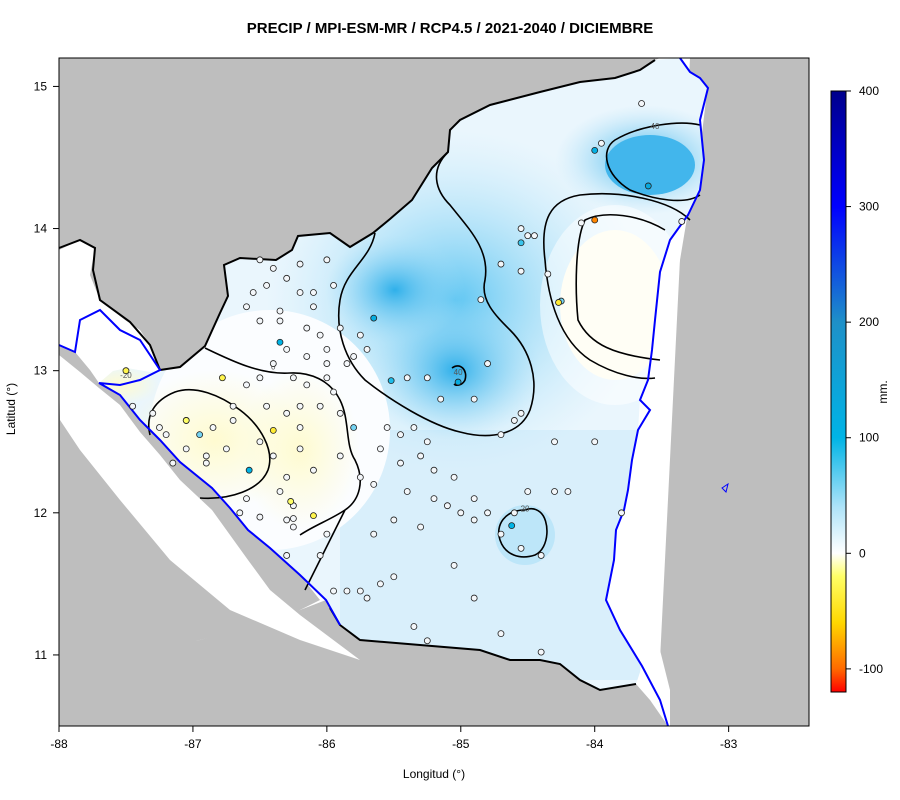  What do you see at coordinates (729, 744) in the screenshot?
I see `x-tick-label: -83` at bounding box center [729, 744].